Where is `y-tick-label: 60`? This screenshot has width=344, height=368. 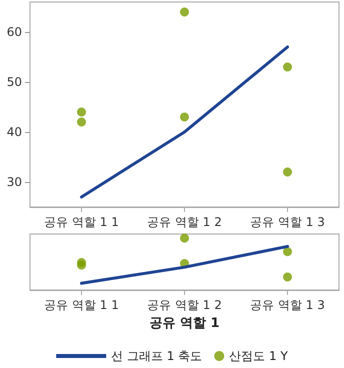
y-tick-label: 60 is located at coordinates (14, 32).